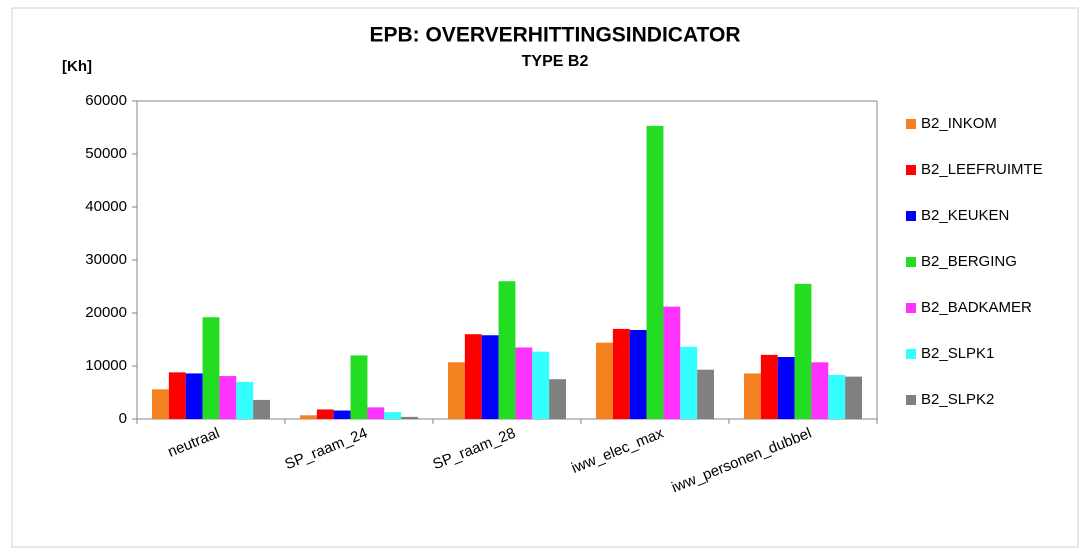 This screenshot has height=550, width=1089. I want to click on chart-title: EPB: OVERVERHITTINGSINDICATOR, so click(554, 35).